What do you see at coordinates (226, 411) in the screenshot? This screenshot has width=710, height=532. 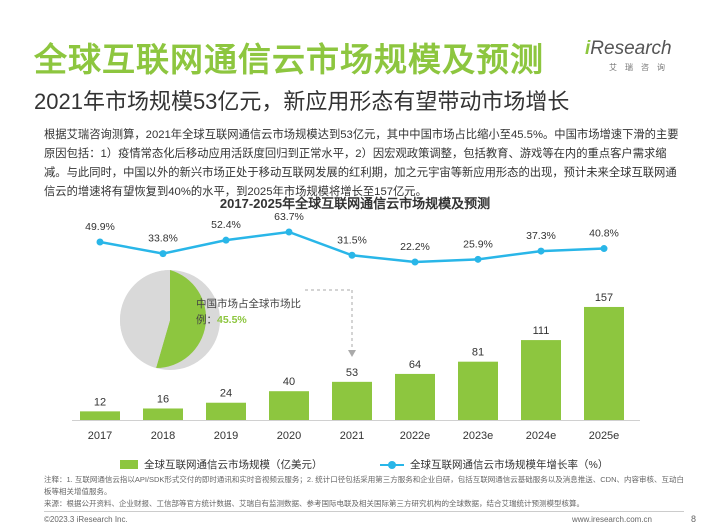 I see `bar-2019` at bounding box center [226, 411].